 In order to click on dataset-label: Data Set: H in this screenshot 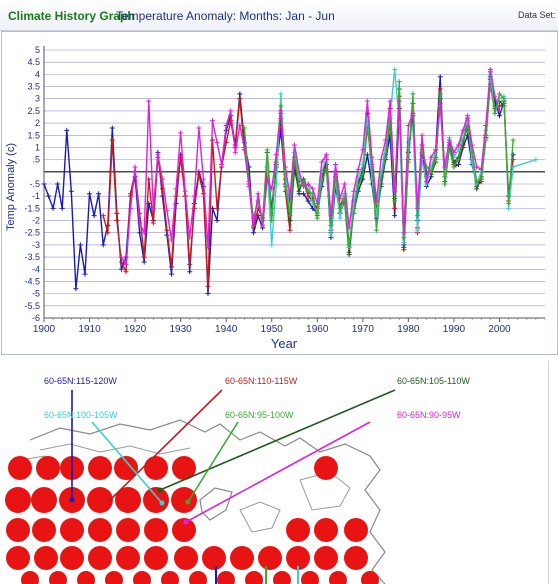, I will do `click(538, 15)`.